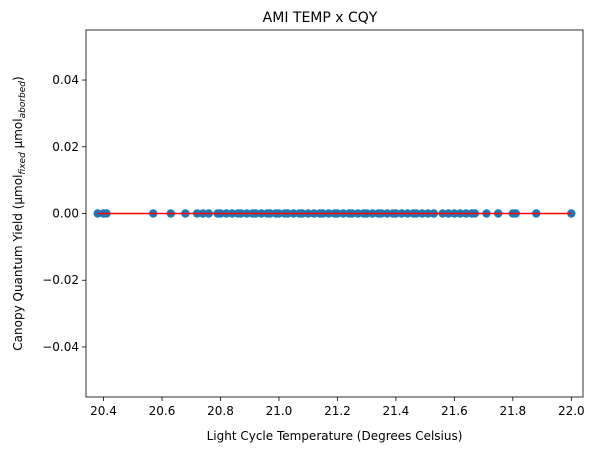 Image resolution: width=591 pixels, height=453 pixels. What do you see at coordinates (396, 411) in the screenshot?
I see `x-tick-label: 21.4` at bounding box center [396, 411].